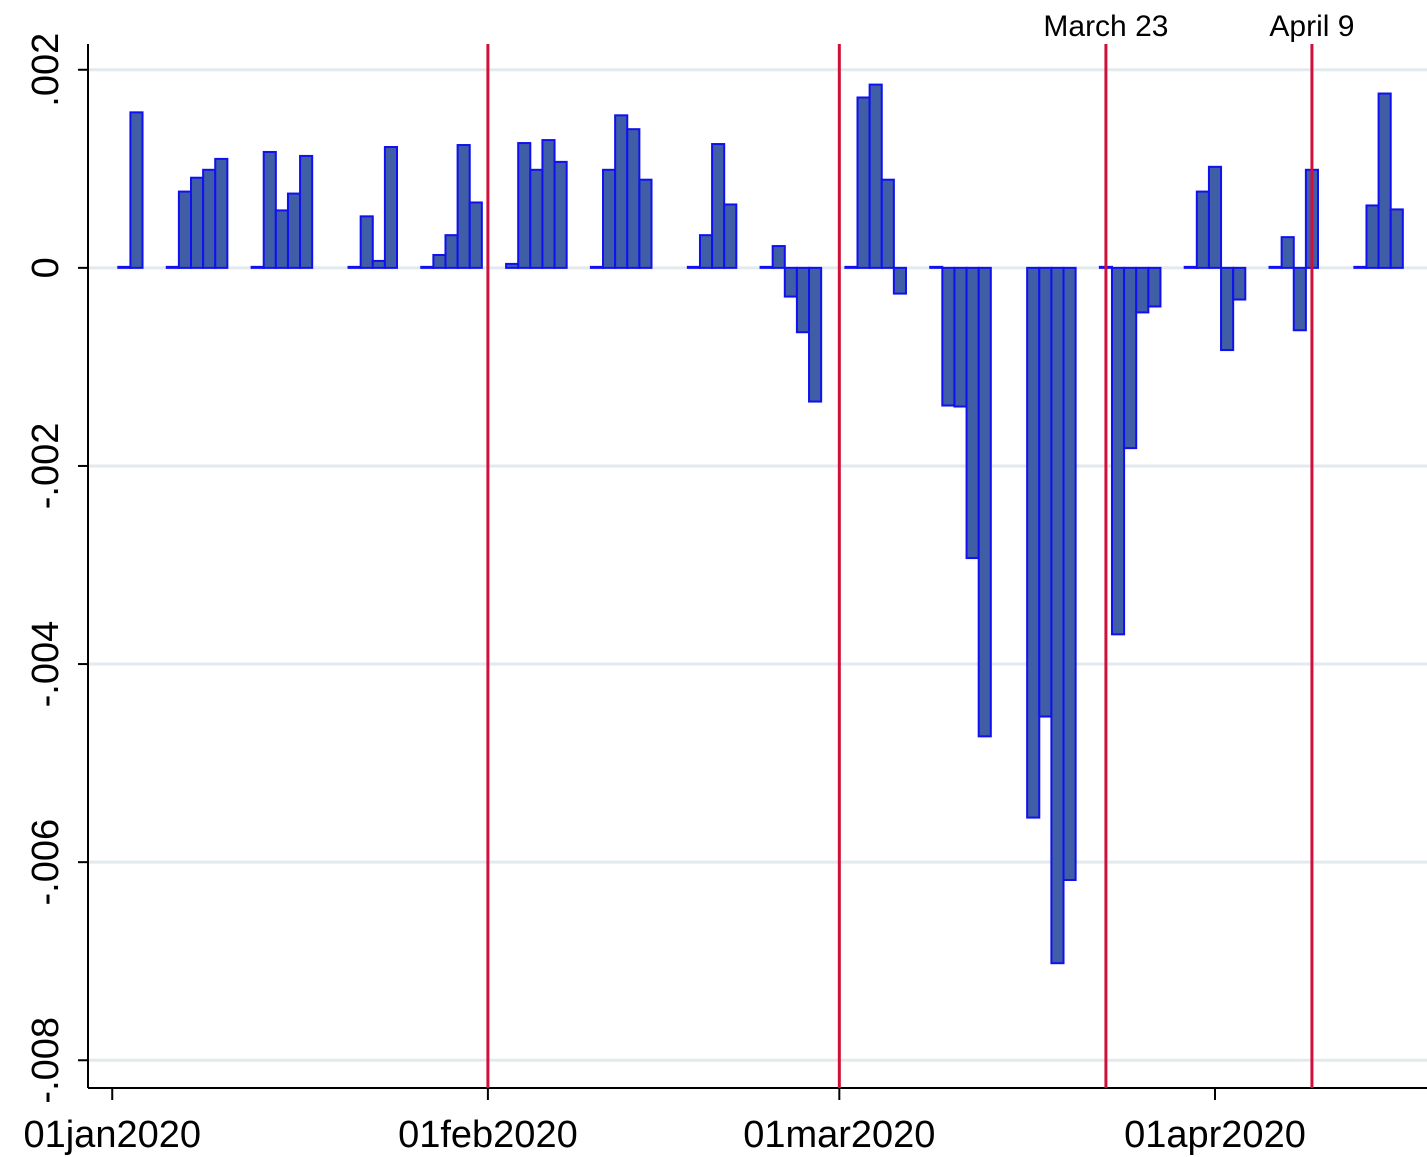  I want to click on x-tick-label: 01apr2020, so click(1215, 1135).